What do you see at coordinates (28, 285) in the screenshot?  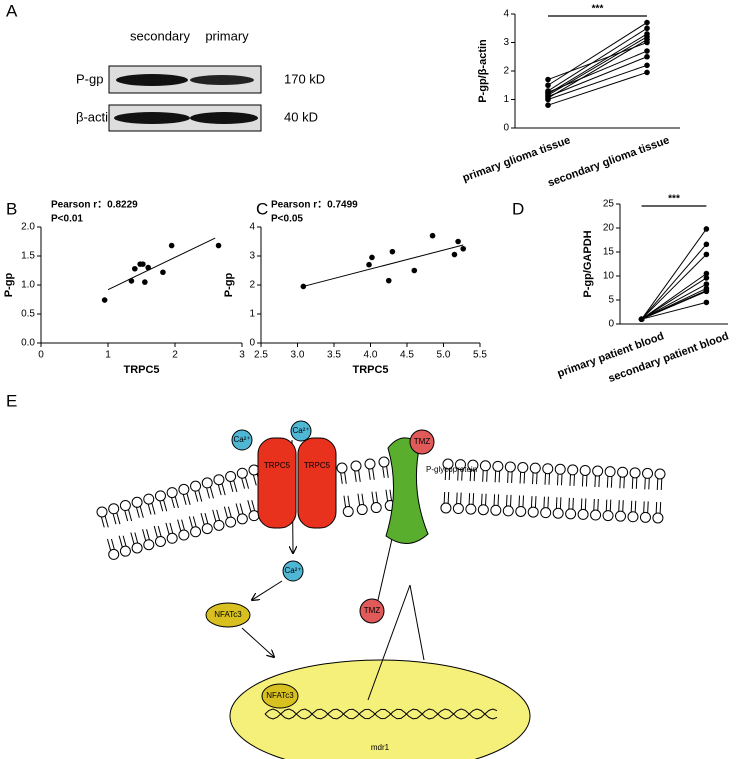 I see `y-tick-label: 1.0` at bounding box center [28, 285].